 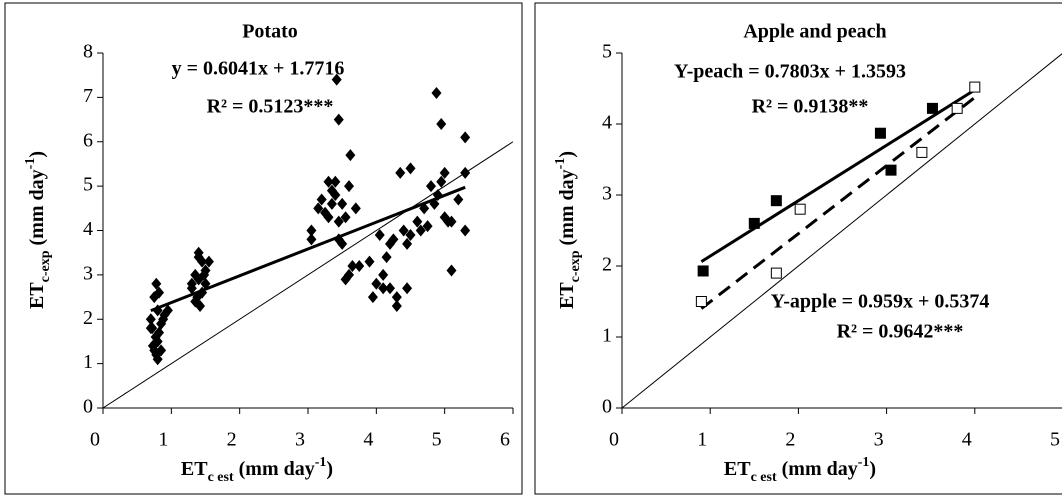 What do you see at coordinates (88, 273) in the screenshot?
I see `y-tick-label: 3` at bounding box center [88, 273].